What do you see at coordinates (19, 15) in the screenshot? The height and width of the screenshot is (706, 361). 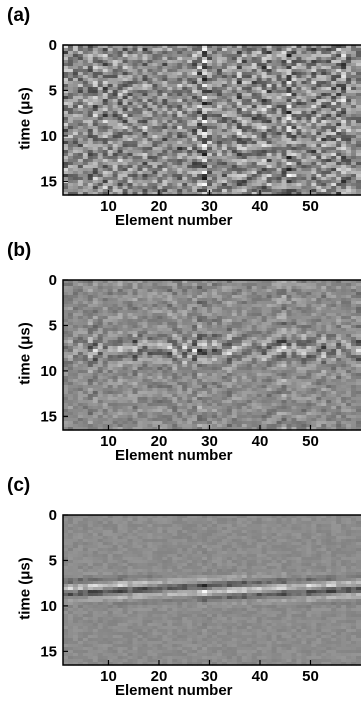 I see `panel-label: (a)` at bounding box center [19, 15].